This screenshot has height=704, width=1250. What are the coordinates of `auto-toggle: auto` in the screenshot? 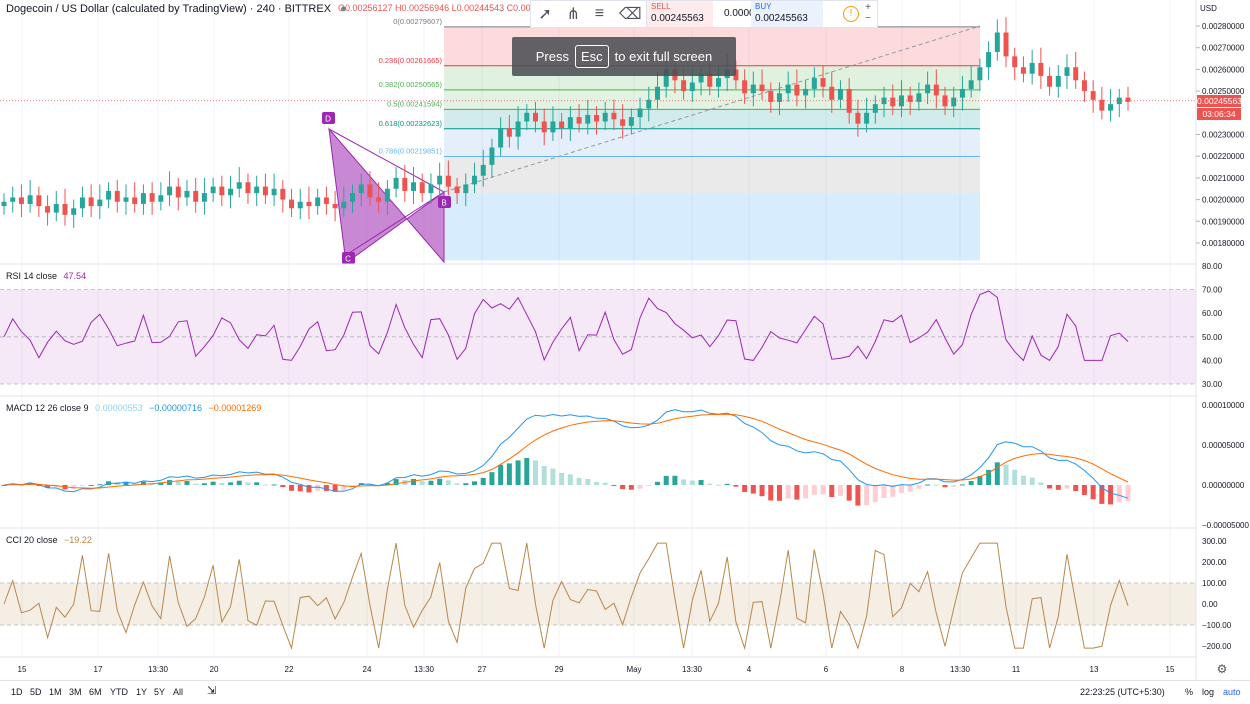 It's located at (1232, 692).